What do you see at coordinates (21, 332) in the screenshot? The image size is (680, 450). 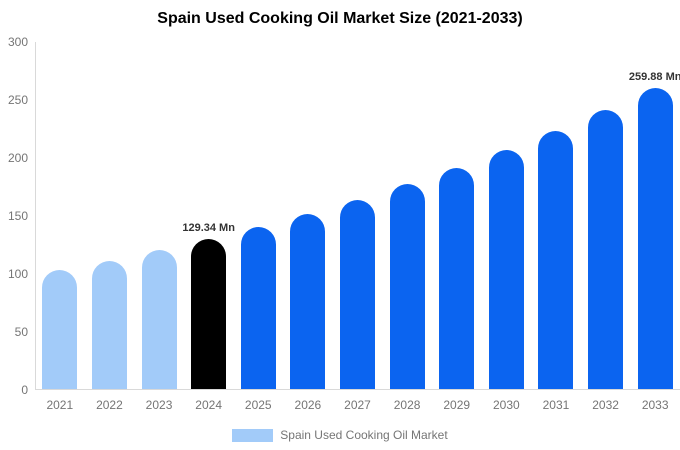 I see `y-tick-50: 50` at bounding box center [21, 332].